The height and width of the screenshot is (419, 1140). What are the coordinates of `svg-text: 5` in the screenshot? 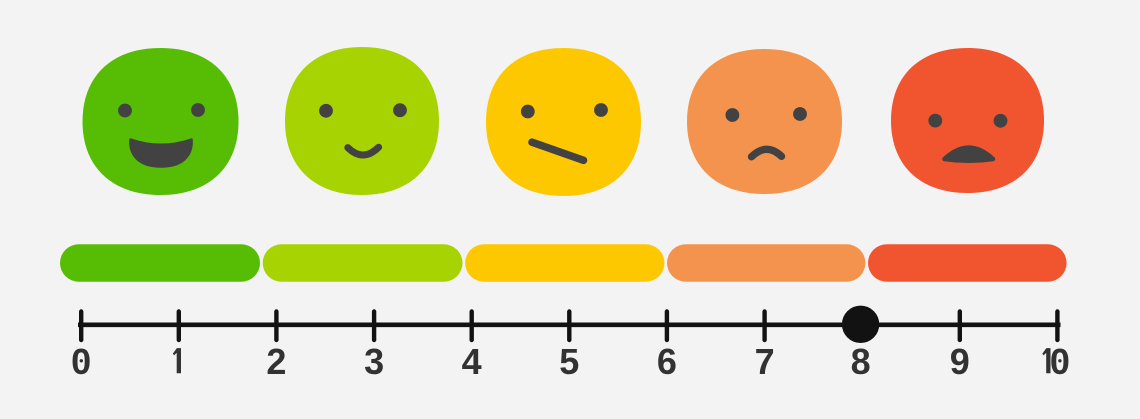 It's located at (569, 361).